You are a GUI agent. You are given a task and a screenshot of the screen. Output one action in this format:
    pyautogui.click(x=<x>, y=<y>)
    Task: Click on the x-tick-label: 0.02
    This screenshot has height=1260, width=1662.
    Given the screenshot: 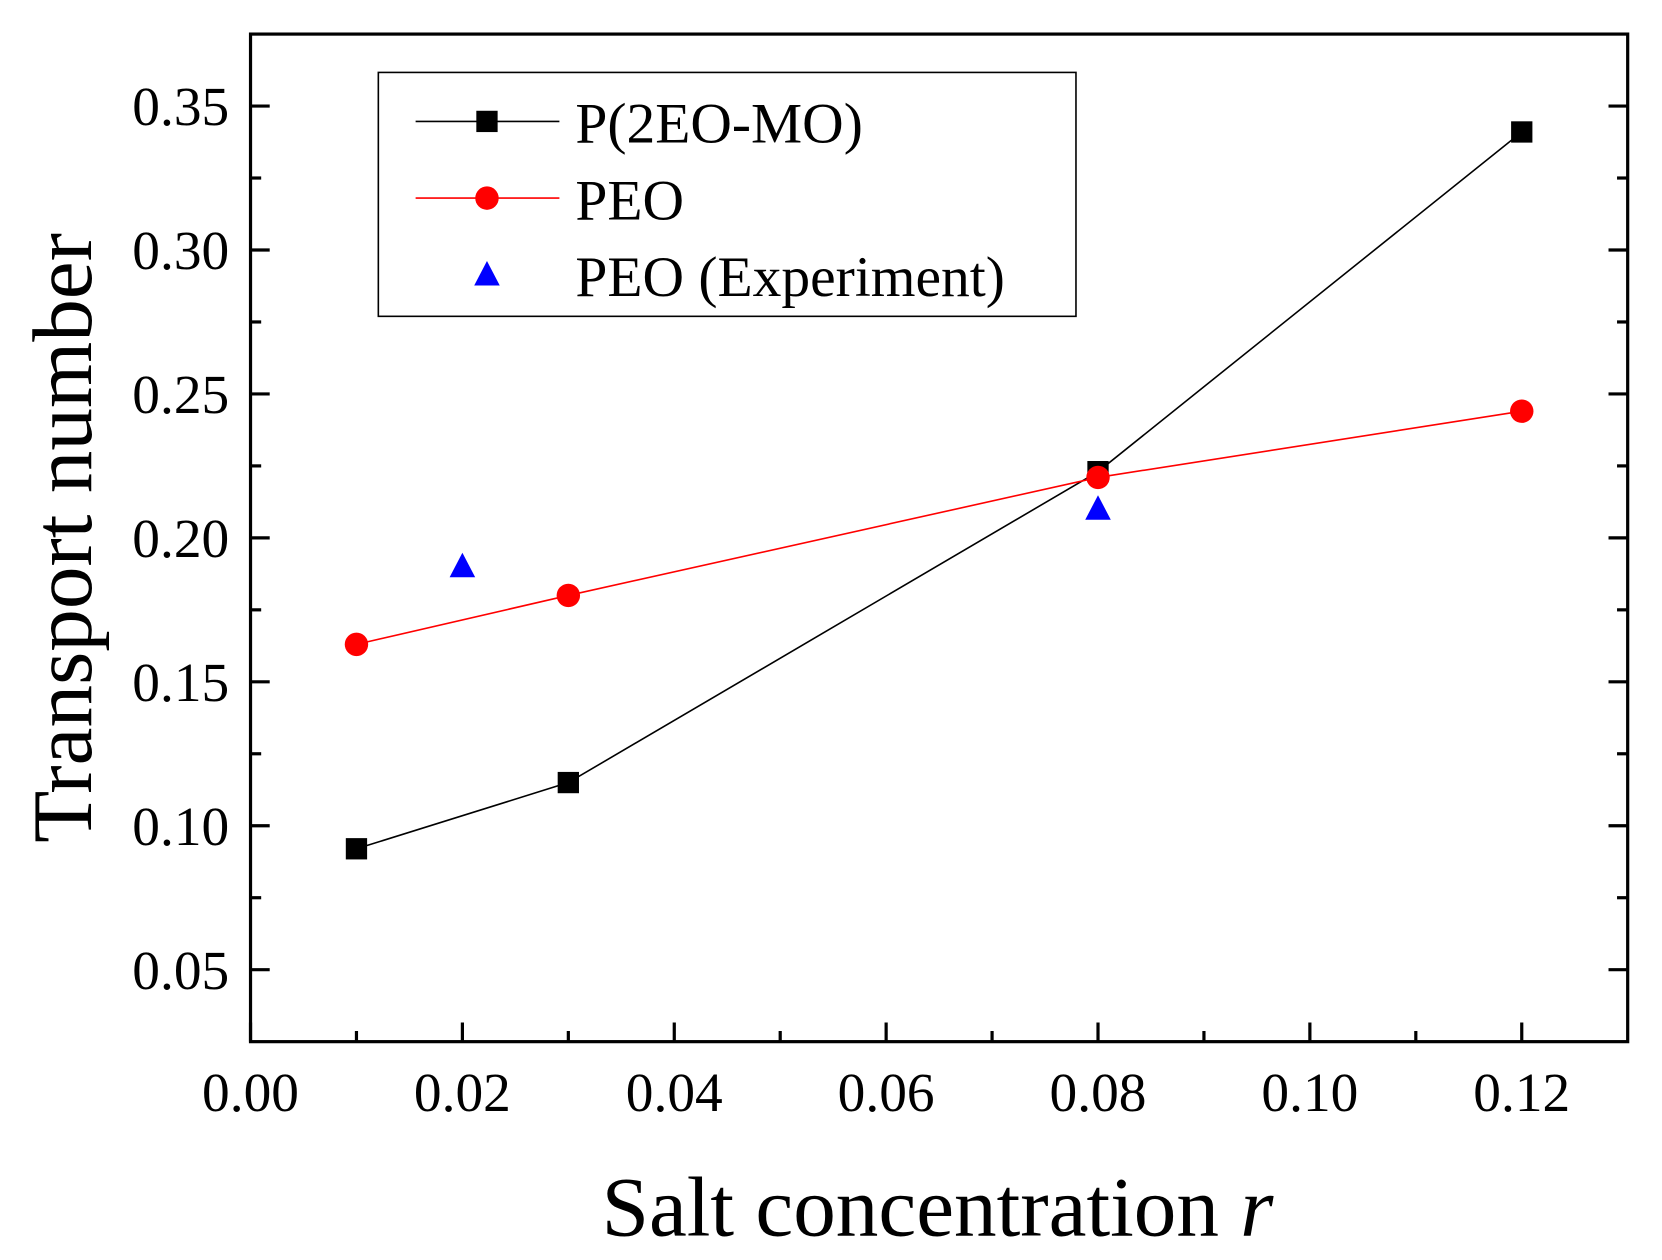 What is the action you would take?
    pyautogui.click(x=462, y=1092)
    